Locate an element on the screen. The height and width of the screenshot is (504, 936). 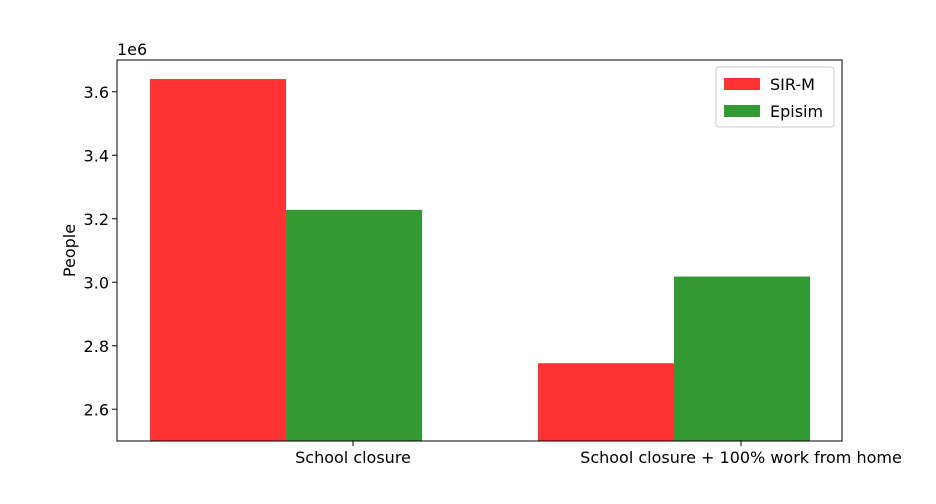
y-tick-label: 3.0 is located at coordinates (96, 282).